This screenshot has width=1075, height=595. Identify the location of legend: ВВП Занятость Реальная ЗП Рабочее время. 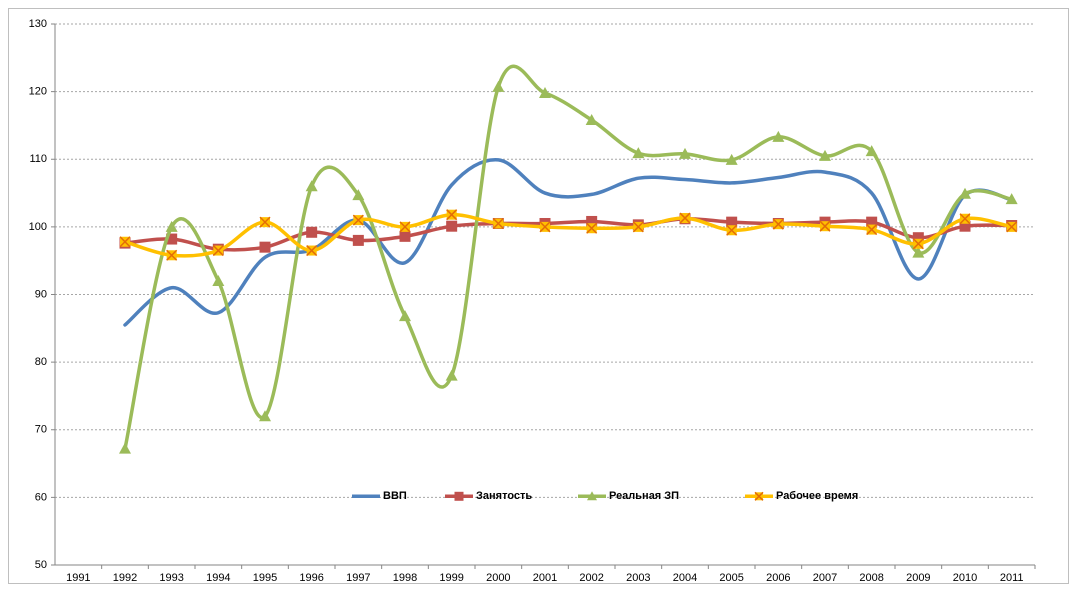
(605, 496).